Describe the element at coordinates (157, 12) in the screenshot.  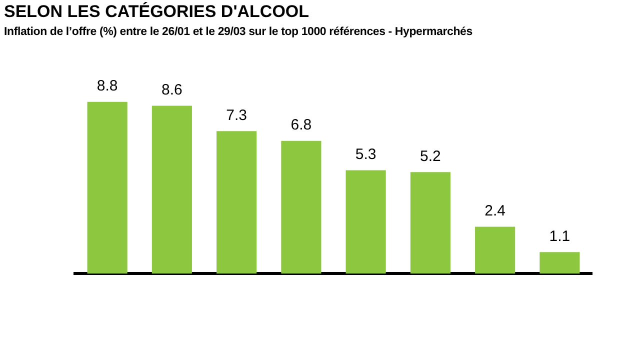
I see `chart-title: SELON LES CATÉGORIES D'ALCOOL` at that location.